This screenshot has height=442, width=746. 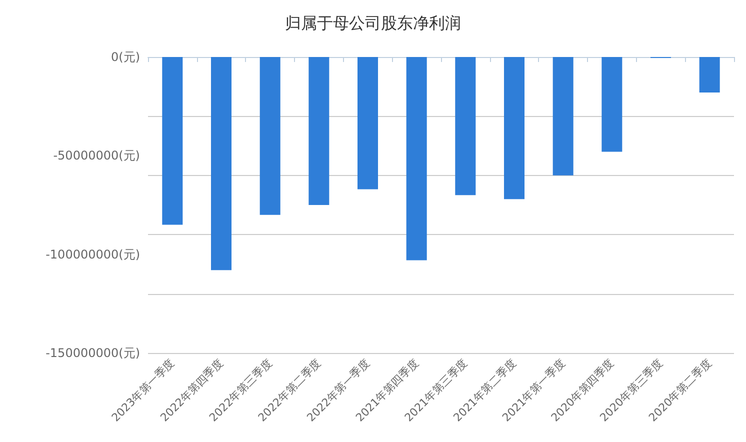 What do you see at coordinates (96, 155) in the screenshot?
I see `y-tick-label: -50000000(元)` at bounding box center [96, 155].